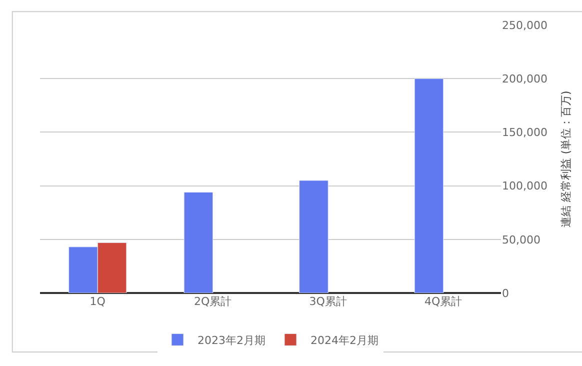 The width and height of the screenshot is (582, 366). I want to click on x-tick-label: 4Q累計, so click(443, 301).